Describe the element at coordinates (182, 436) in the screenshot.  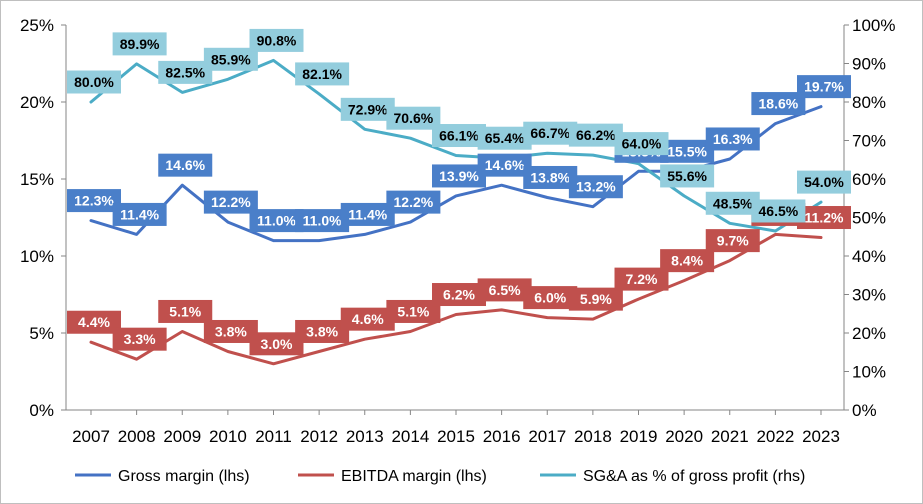
I see `x-tick-label: 2009` at that location.